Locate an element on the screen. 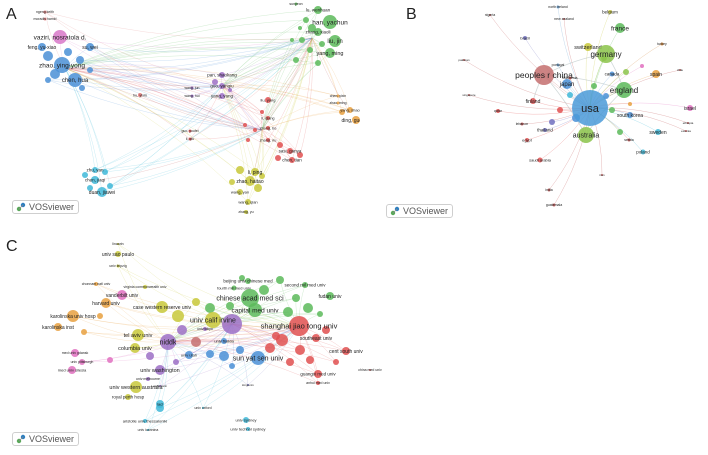 The height and width of the screenshot is (455, 708). country-iran: iran is located at coordinates (601, 175).